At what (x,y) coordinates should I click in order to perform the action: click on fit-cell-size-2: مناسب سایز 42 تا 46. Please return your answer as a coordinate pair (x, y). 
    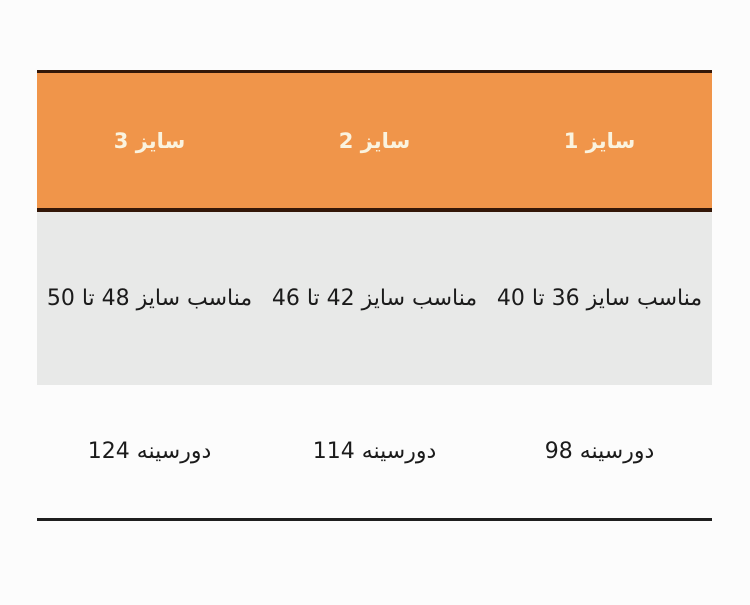
    Looking at the image, I should click on (374, 298).